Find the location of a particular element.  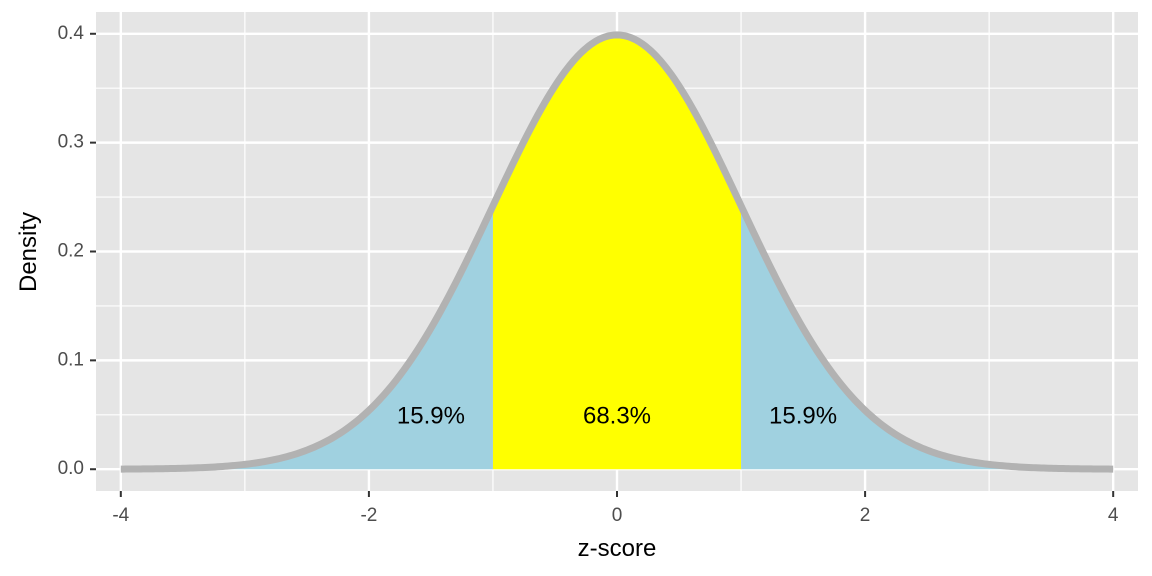

y-tick-label: 0.2 is located at coordinates (71, 251).